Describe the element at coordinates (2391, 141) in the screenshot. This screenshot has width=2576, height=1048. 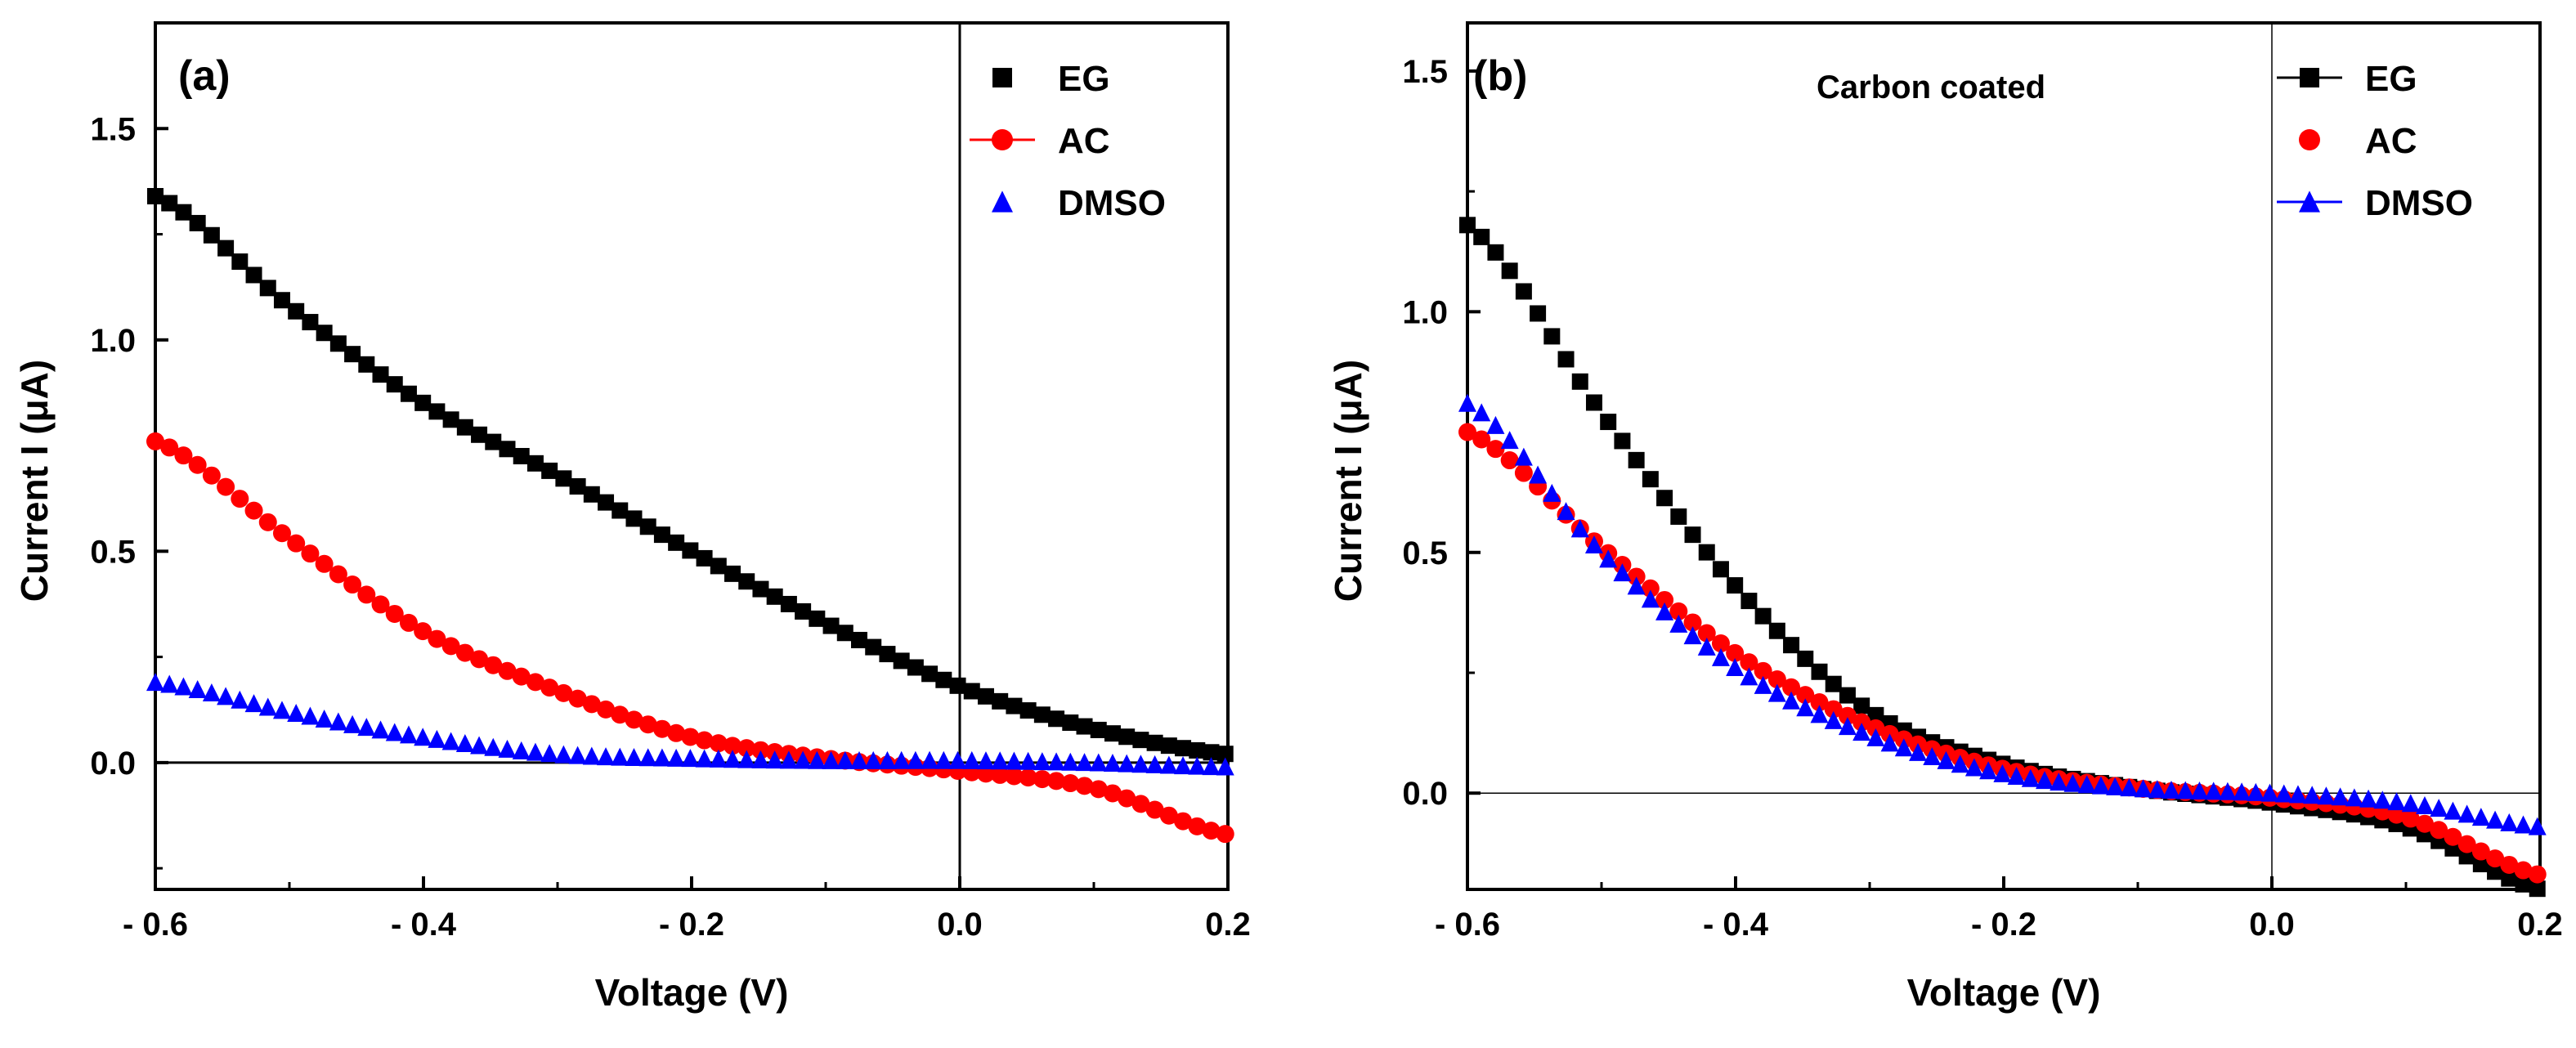
I see `legend-label: AC` at that location.